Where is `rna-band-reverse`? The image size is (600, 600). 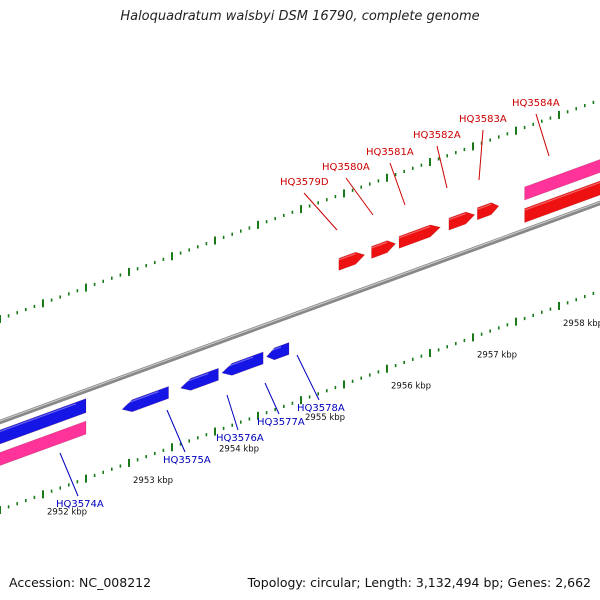
rna-band-reverse is located at coordinates (43, 443).